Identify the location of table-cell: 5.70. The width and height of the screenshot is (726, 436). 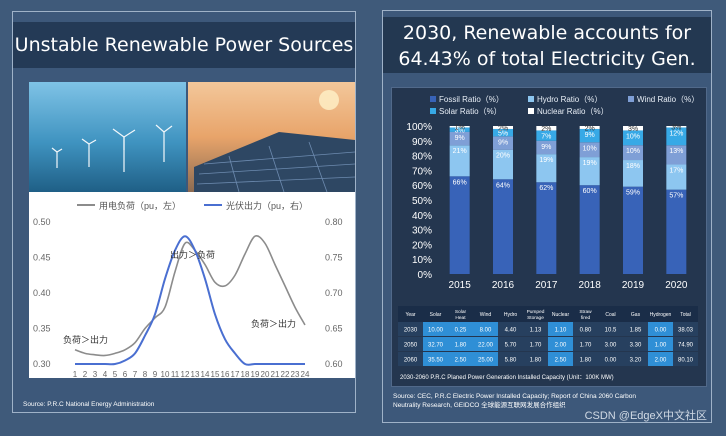
(511, 346).